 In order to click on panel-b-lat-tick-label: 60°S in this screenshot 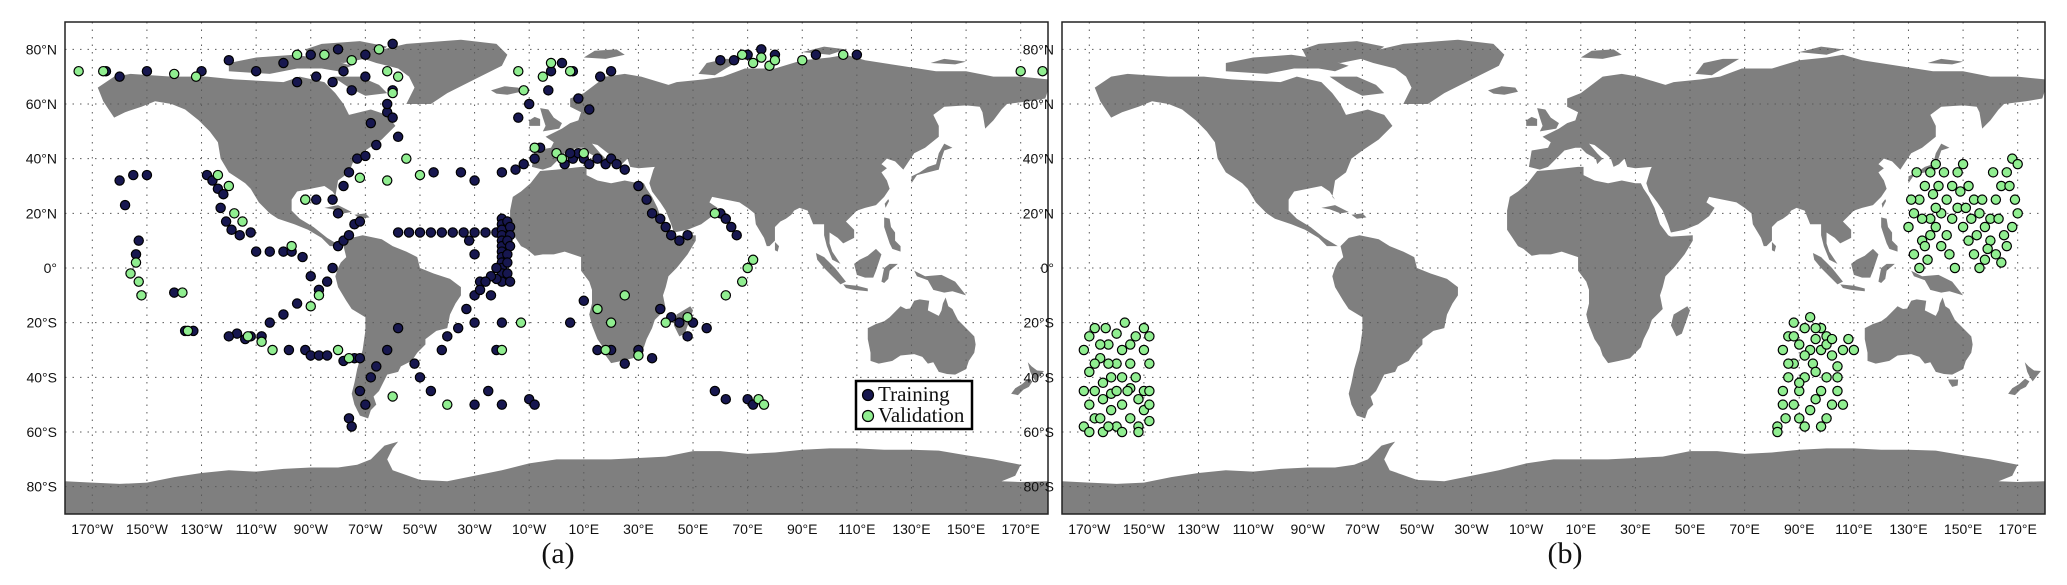, I will do `click(1038, 432)`.